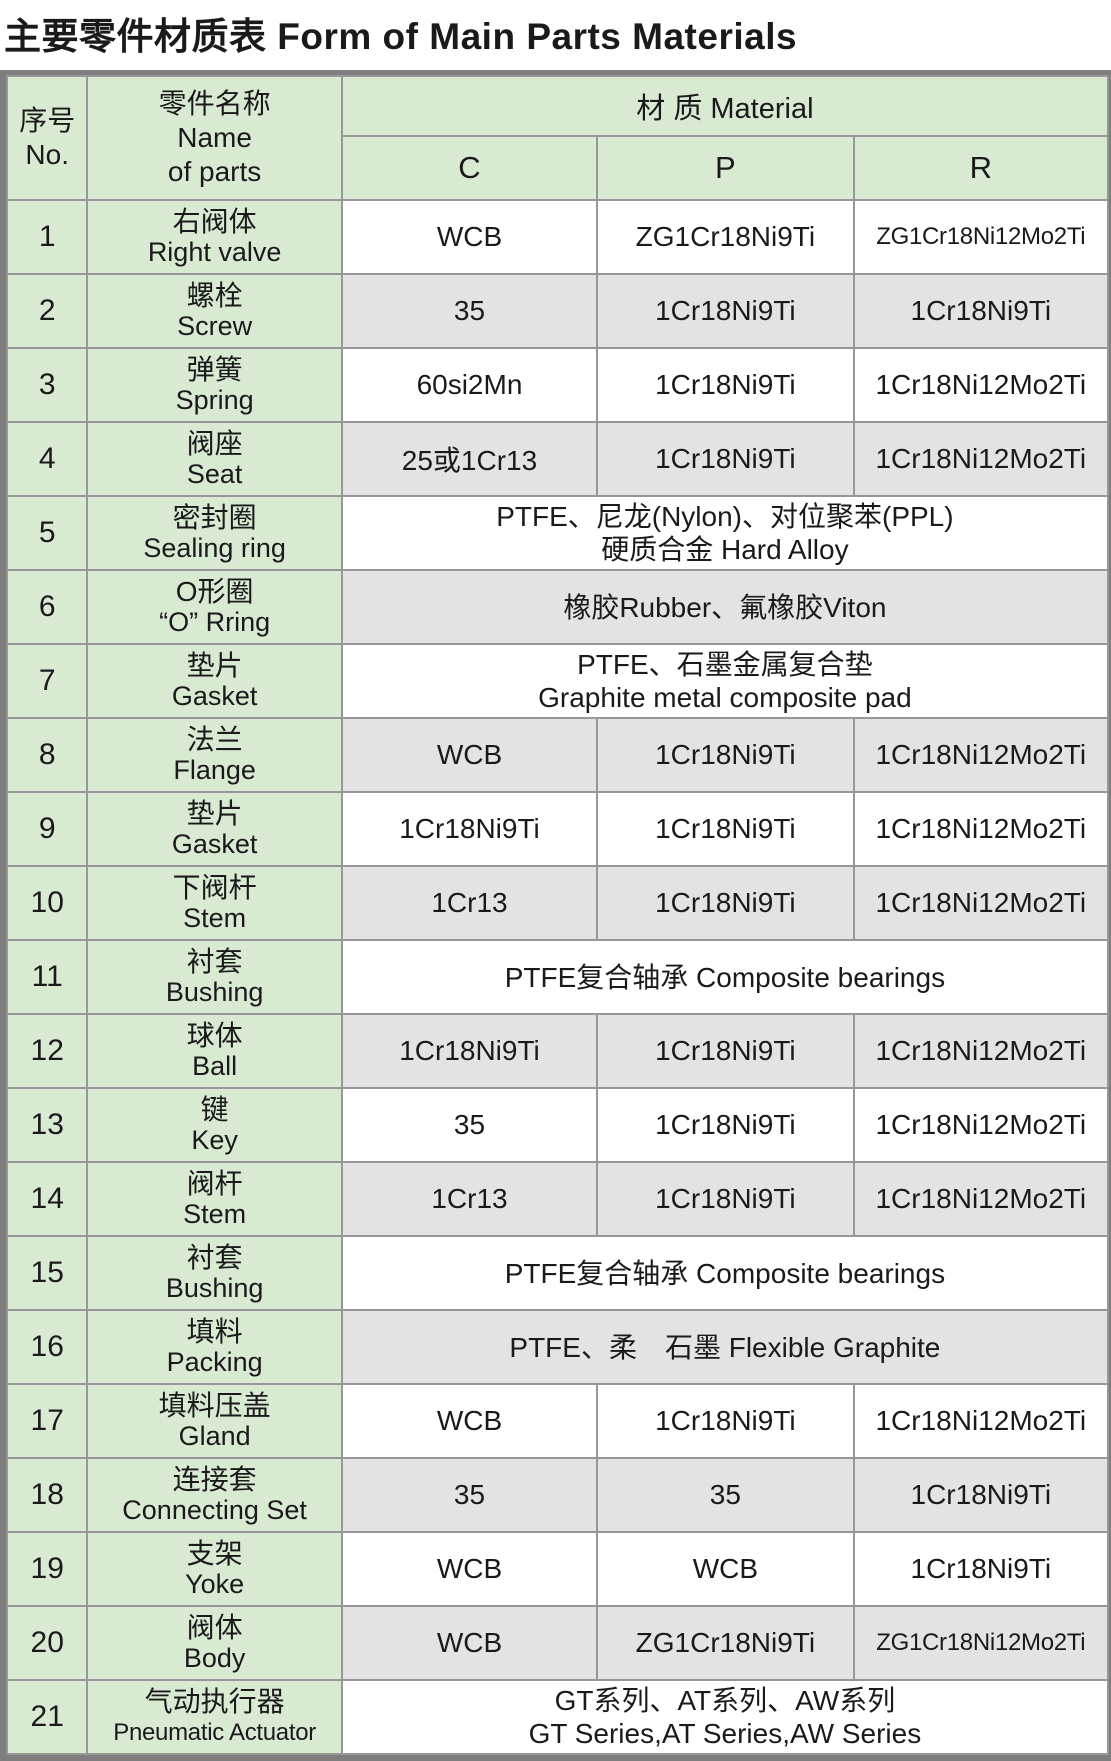  I want to click on part-name-zh: 填料压盖, so click(214, 1405).